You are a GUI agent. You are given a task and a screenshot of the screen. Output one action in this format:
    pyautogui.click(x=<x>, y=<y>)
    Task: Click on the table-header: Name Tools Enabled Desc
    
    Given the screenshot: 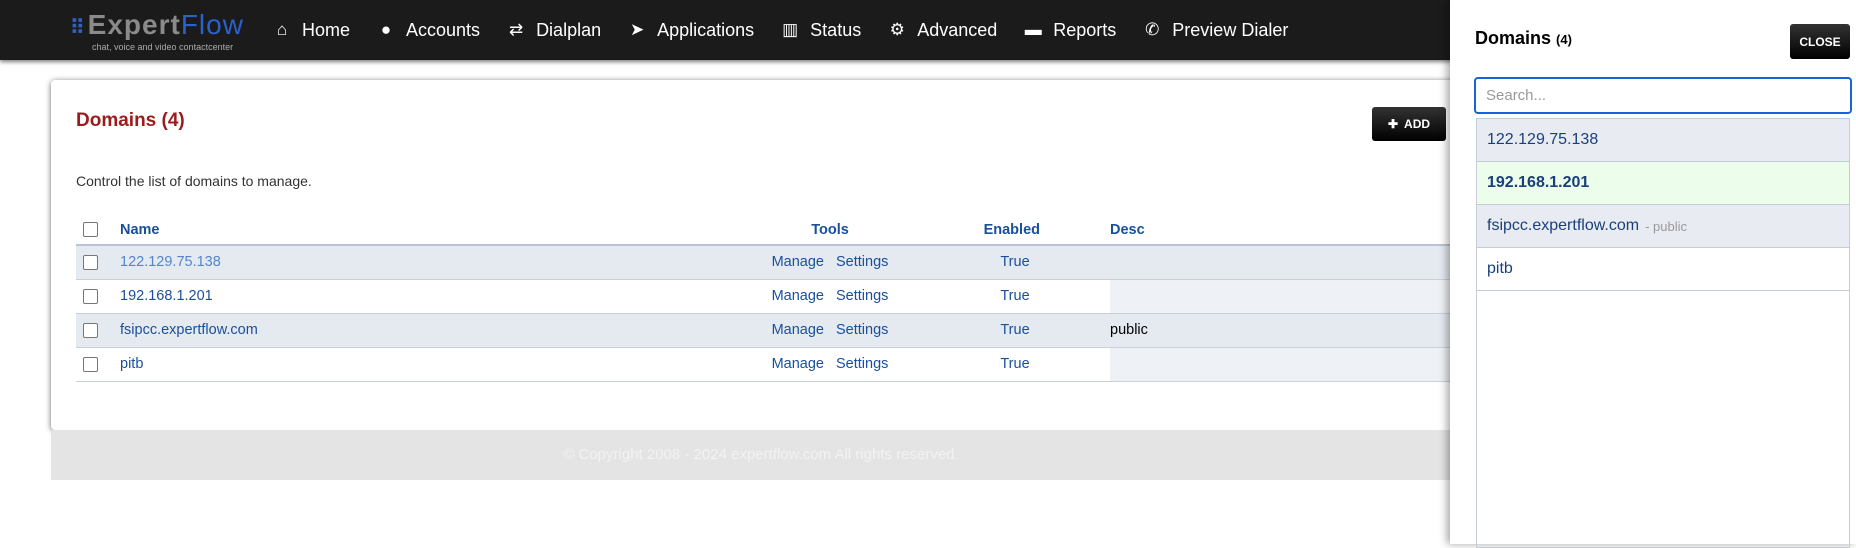 What is the action you would take?
    pyautogui.click(x=766, y=230)
    